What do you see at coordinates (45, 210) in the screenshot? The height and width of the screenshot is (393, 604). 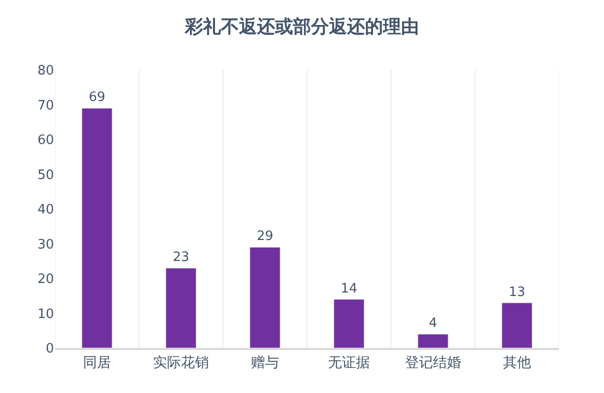 I see `y-tick-label: 40` at bounding box center [45, 210].